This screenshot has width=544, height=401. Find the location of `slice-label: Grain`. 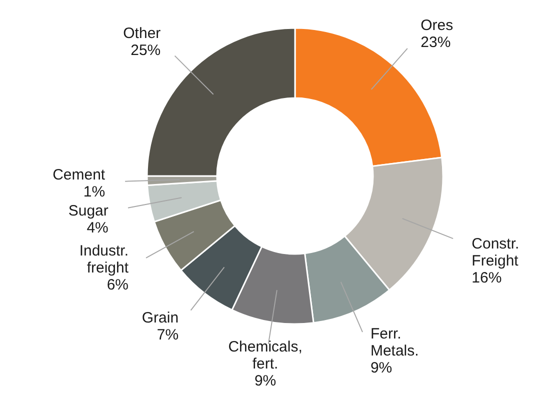

slice-label: Grain is located at coordinates (160, 318).